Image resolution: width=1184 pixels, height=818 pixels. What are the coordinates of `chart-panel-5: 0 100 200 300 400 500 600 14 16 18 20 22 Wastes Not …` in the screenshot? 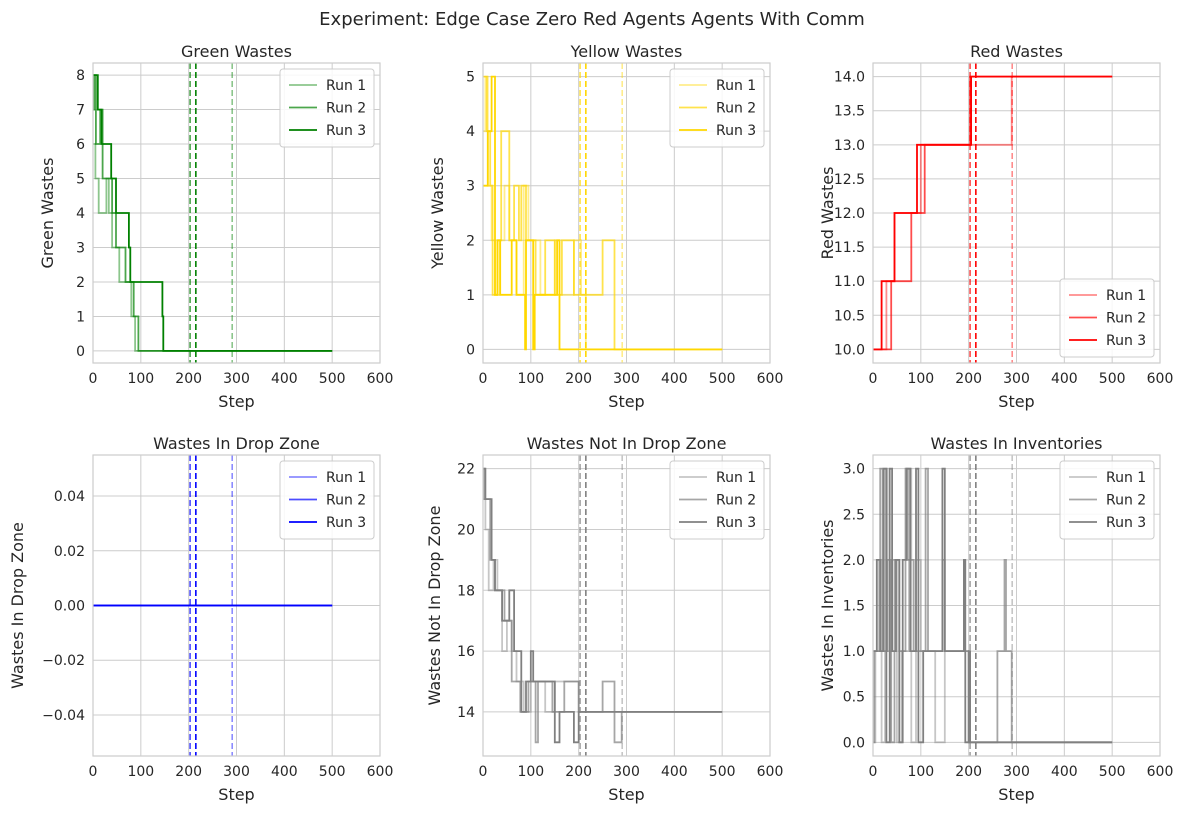 It's located at (604, 619).